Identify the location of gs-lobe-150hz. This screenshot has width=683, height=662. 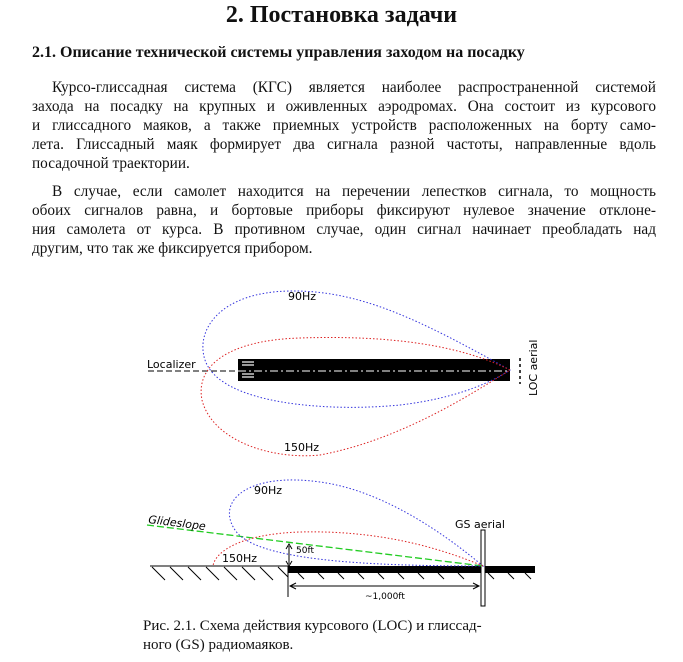
(348, 549).